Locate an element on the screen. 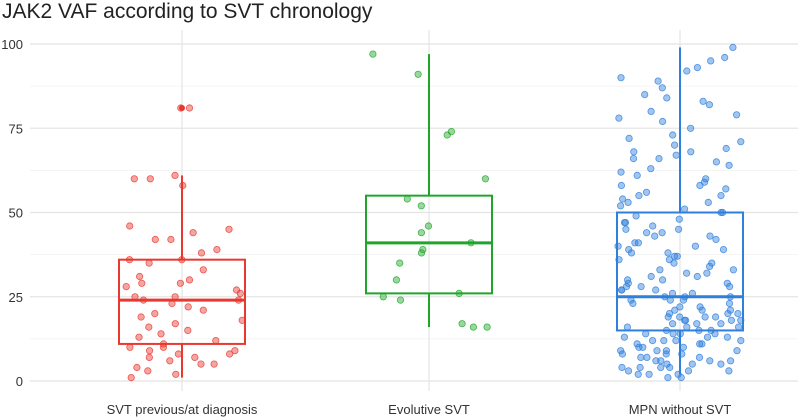 This screenshot has width=800, height=419. y-tick-label: 100 is located at coordinates (12, 44).